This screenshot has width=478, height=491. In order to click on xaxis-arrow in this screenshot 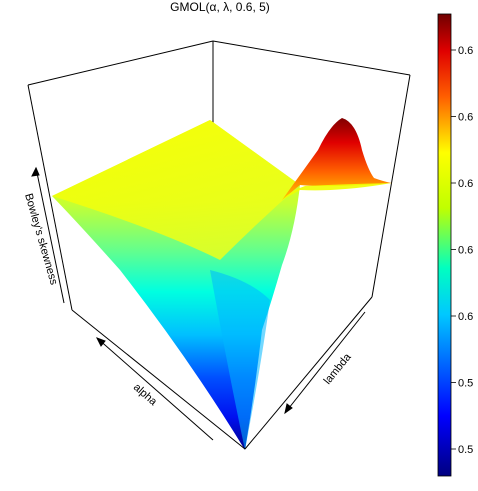, I will do `click(155, 389)`.